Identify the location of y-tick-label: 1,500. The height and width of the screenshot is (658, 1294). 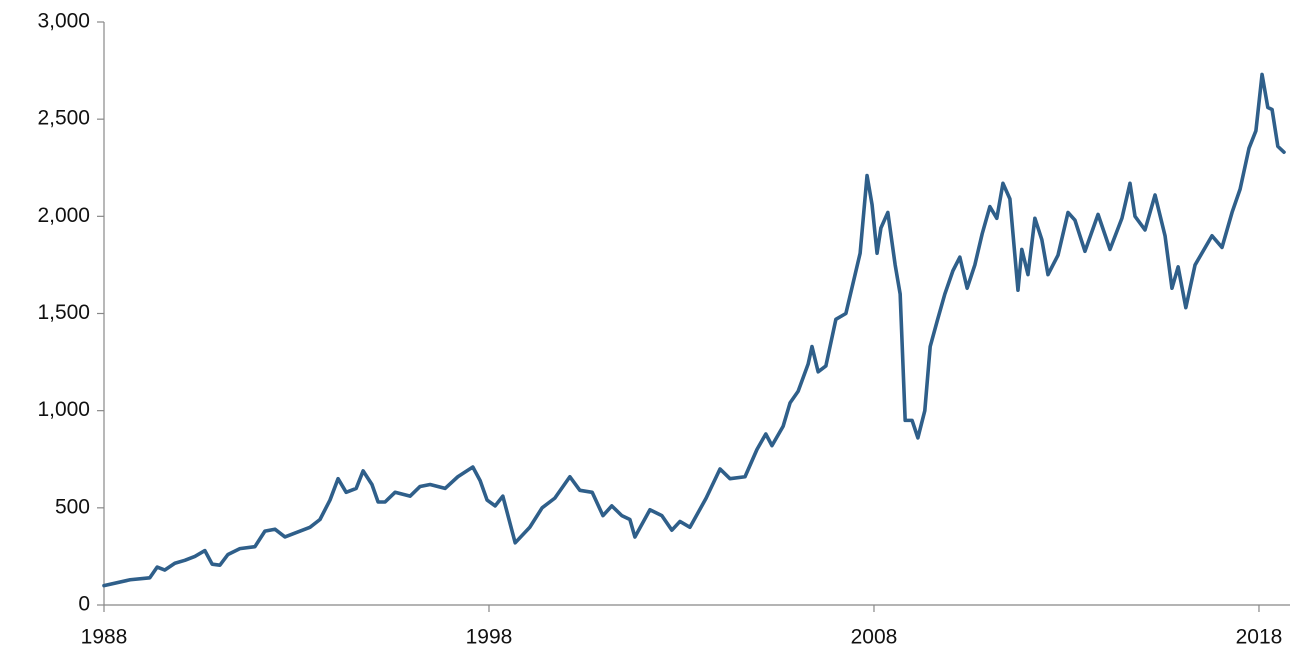
(63, 312).